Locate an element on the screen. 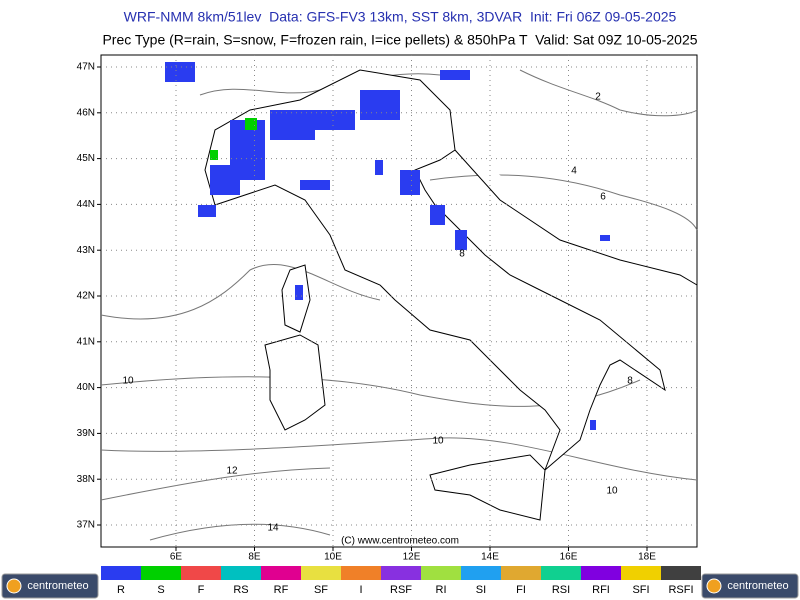 The width and height of the screenshot is (800, 600). lat-label: 40N is located at coordinates (86, 387).